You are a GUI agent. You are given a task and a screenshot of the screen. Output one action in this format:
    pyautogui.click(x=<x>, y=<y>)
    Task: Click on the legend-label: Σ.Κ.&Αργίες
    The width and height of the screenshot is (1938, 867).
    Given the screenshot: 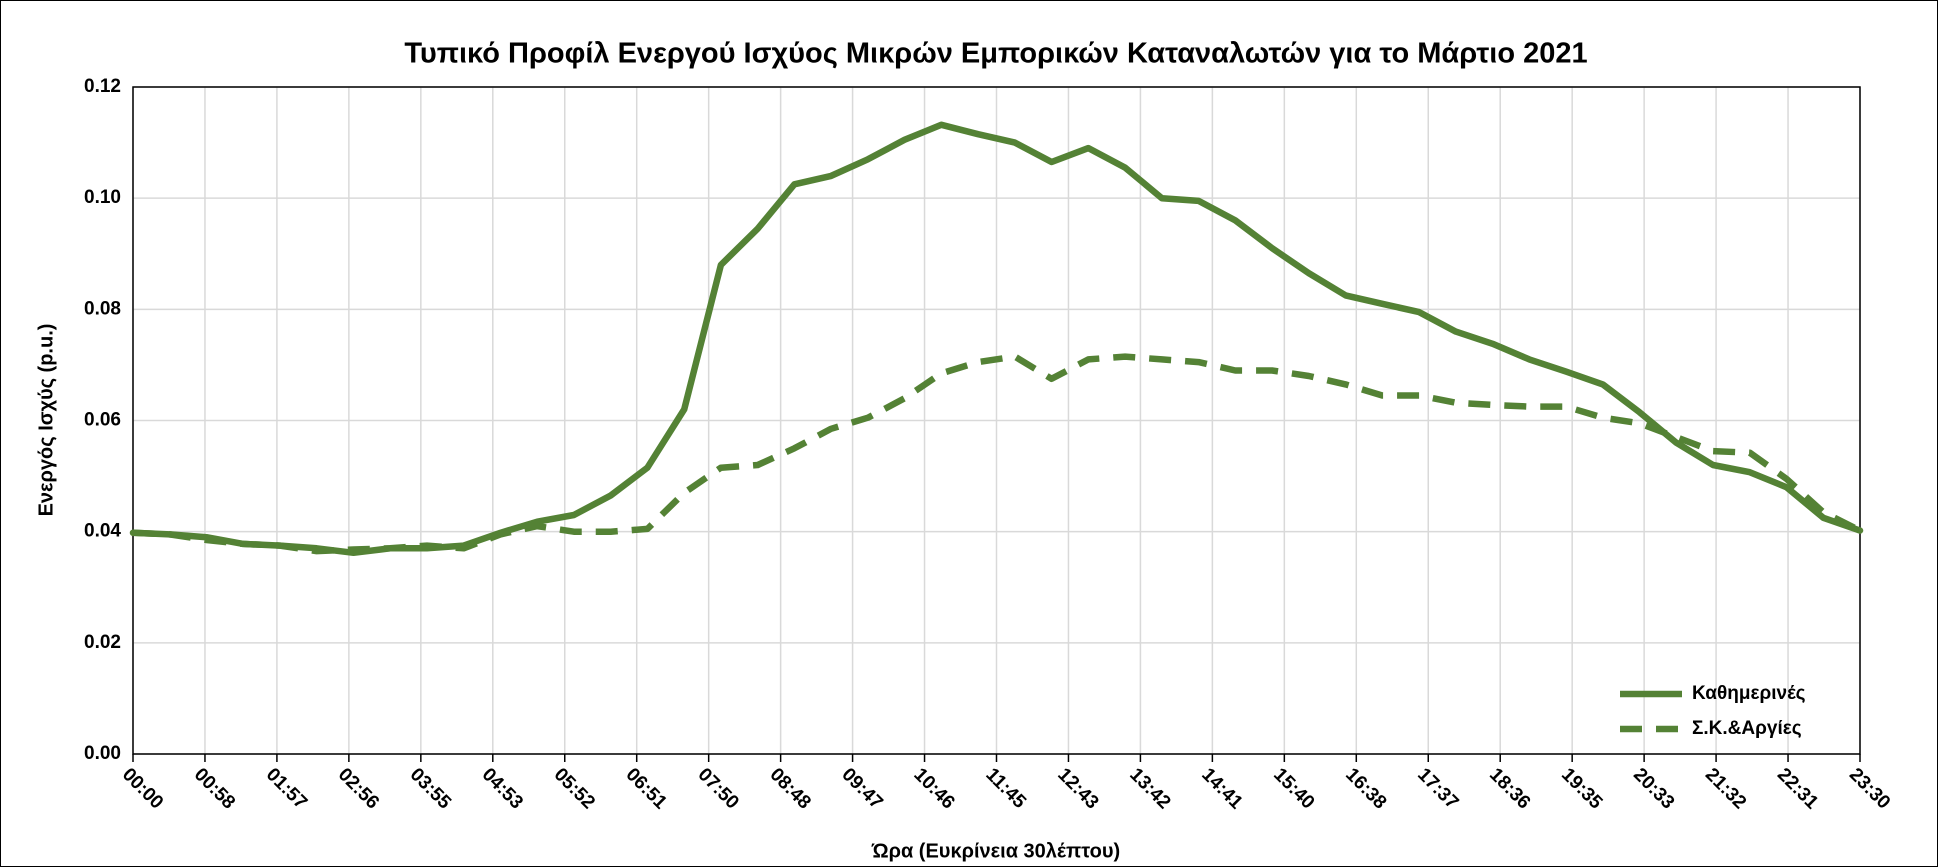 What is the action you would take?
    pyautogui.click(x=1747, y=728)
    